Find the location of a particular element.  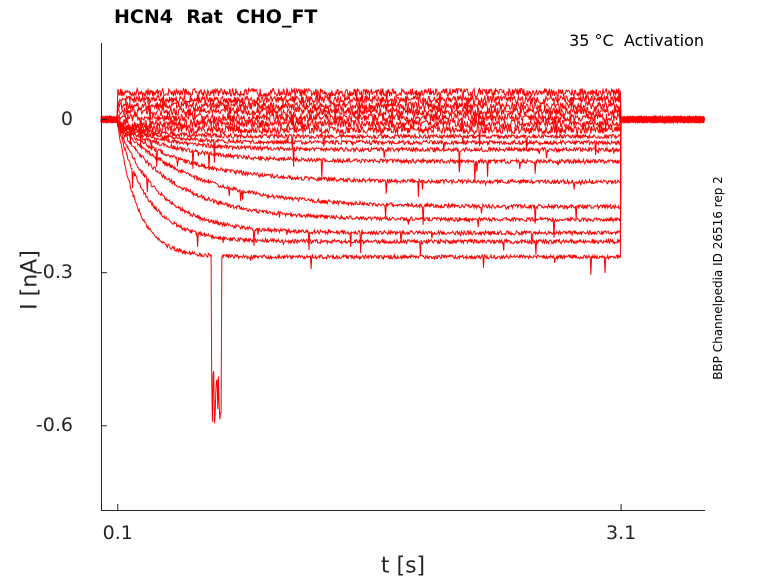

x-tick-label: 3.1 is located at coordinates (621, 533).